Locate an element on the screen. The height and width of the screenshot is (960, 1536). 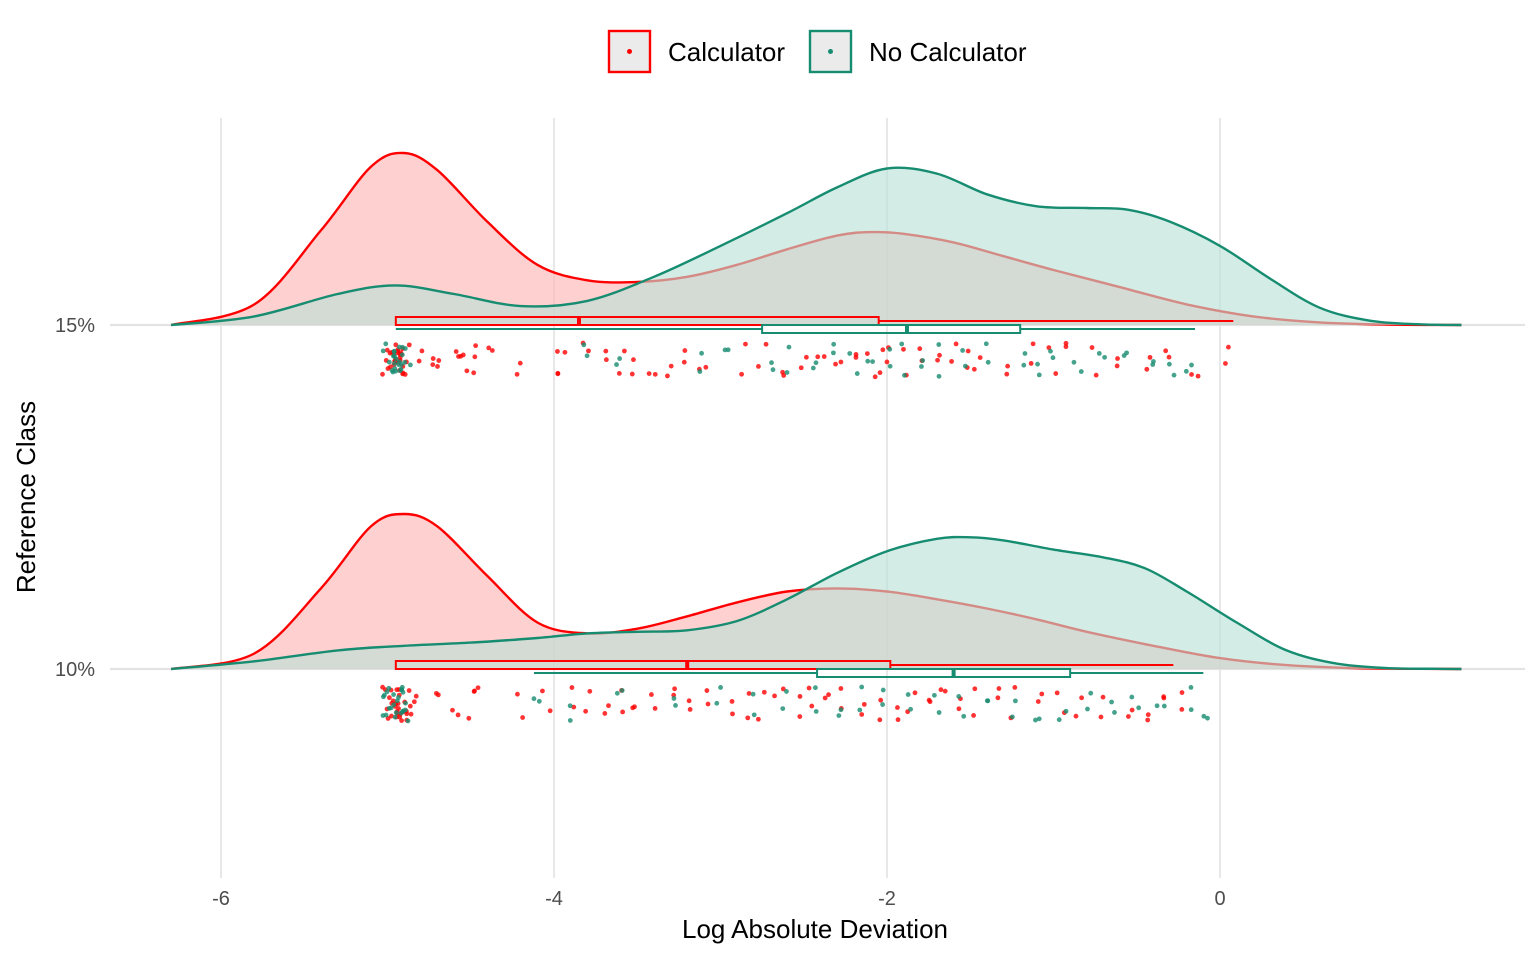
density-area-no-calculator is located at coordinates (816, 603).